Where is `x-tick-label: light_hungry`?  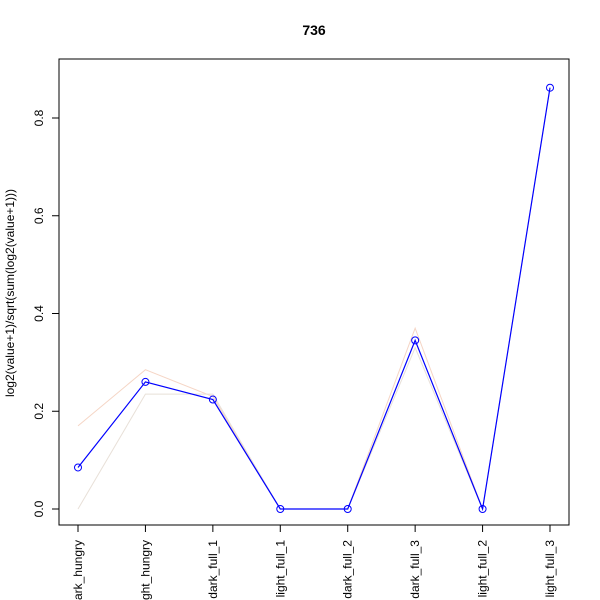 x-tick-label: light_hungry is located at coordinates (145, 570).